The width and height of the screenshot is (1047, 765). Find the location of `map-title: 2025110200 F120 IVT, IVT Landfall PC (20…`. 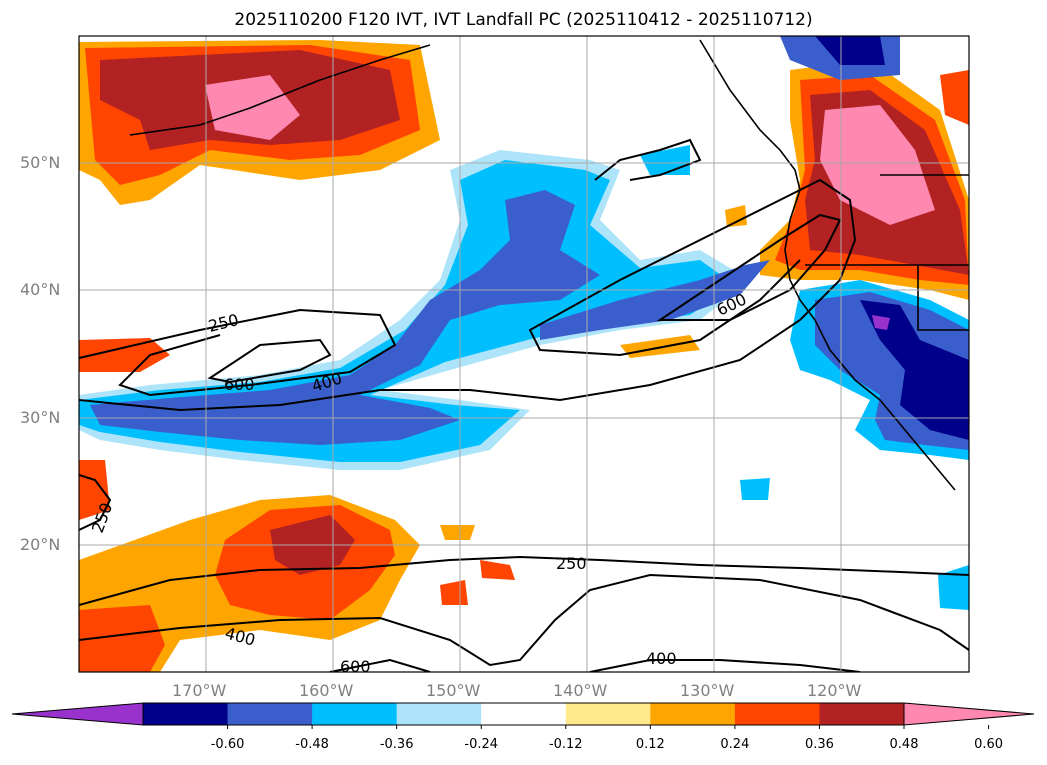

map-title: 2025110200 F120 IVT, IVT Landfall PC (20… is located at coordinates (523, 20).